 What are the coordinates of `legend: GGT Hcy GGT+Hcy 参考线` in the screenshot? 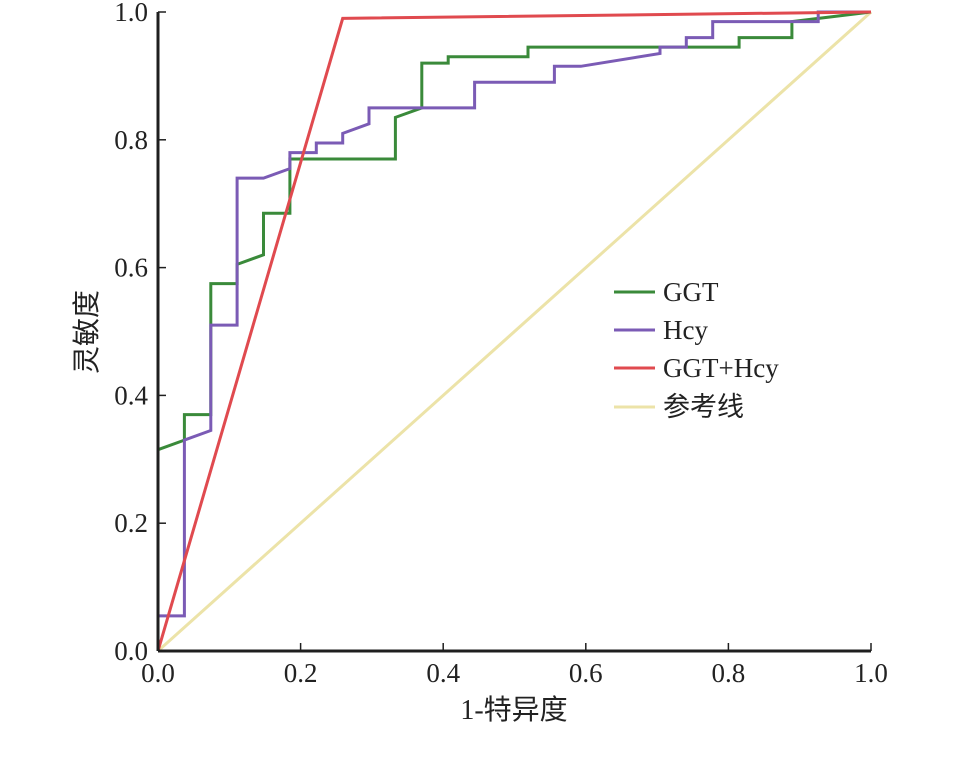 It's located at (696, 349).